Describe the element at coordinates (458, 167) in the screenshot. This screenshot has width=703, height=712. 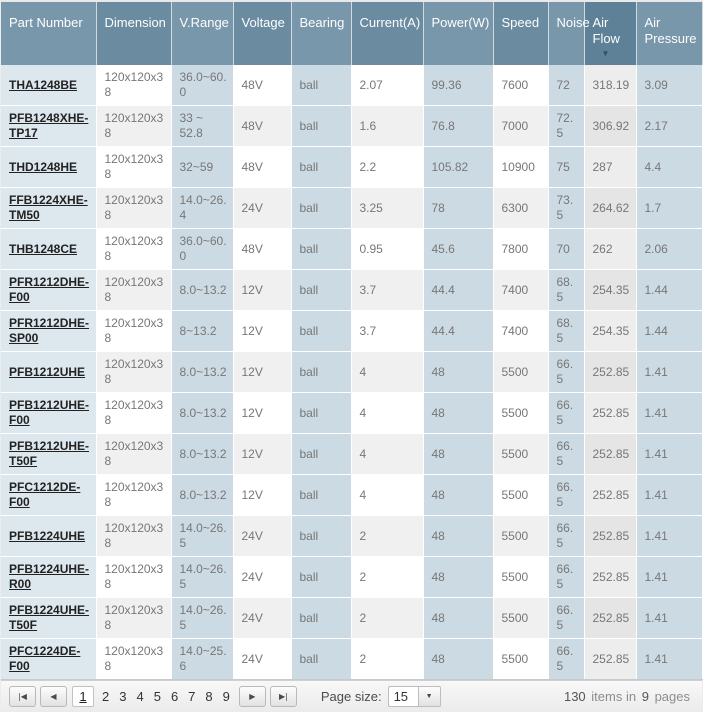
I see `cell-power: 105.82` at that location.